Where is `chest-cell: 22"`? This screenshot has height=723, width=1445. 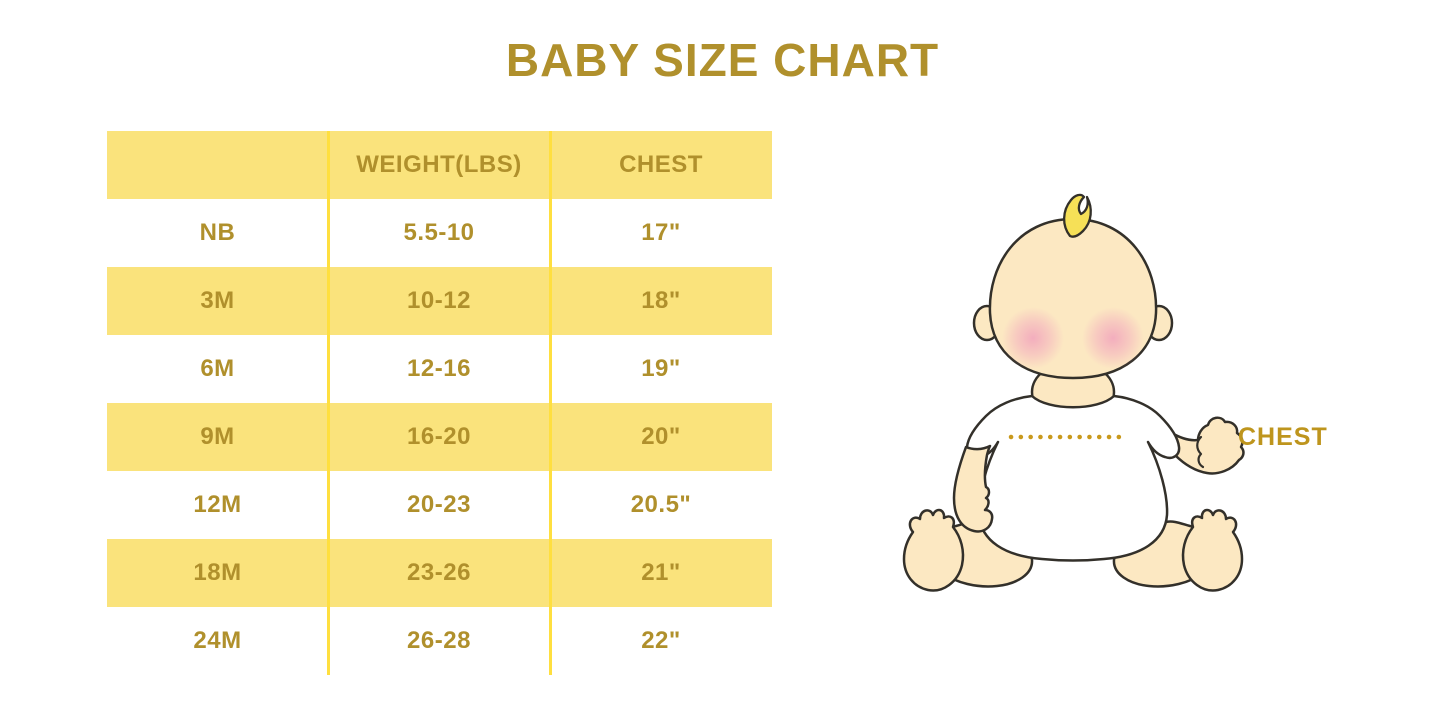
chest-cell: 22" is located at coordinates (661, 640).